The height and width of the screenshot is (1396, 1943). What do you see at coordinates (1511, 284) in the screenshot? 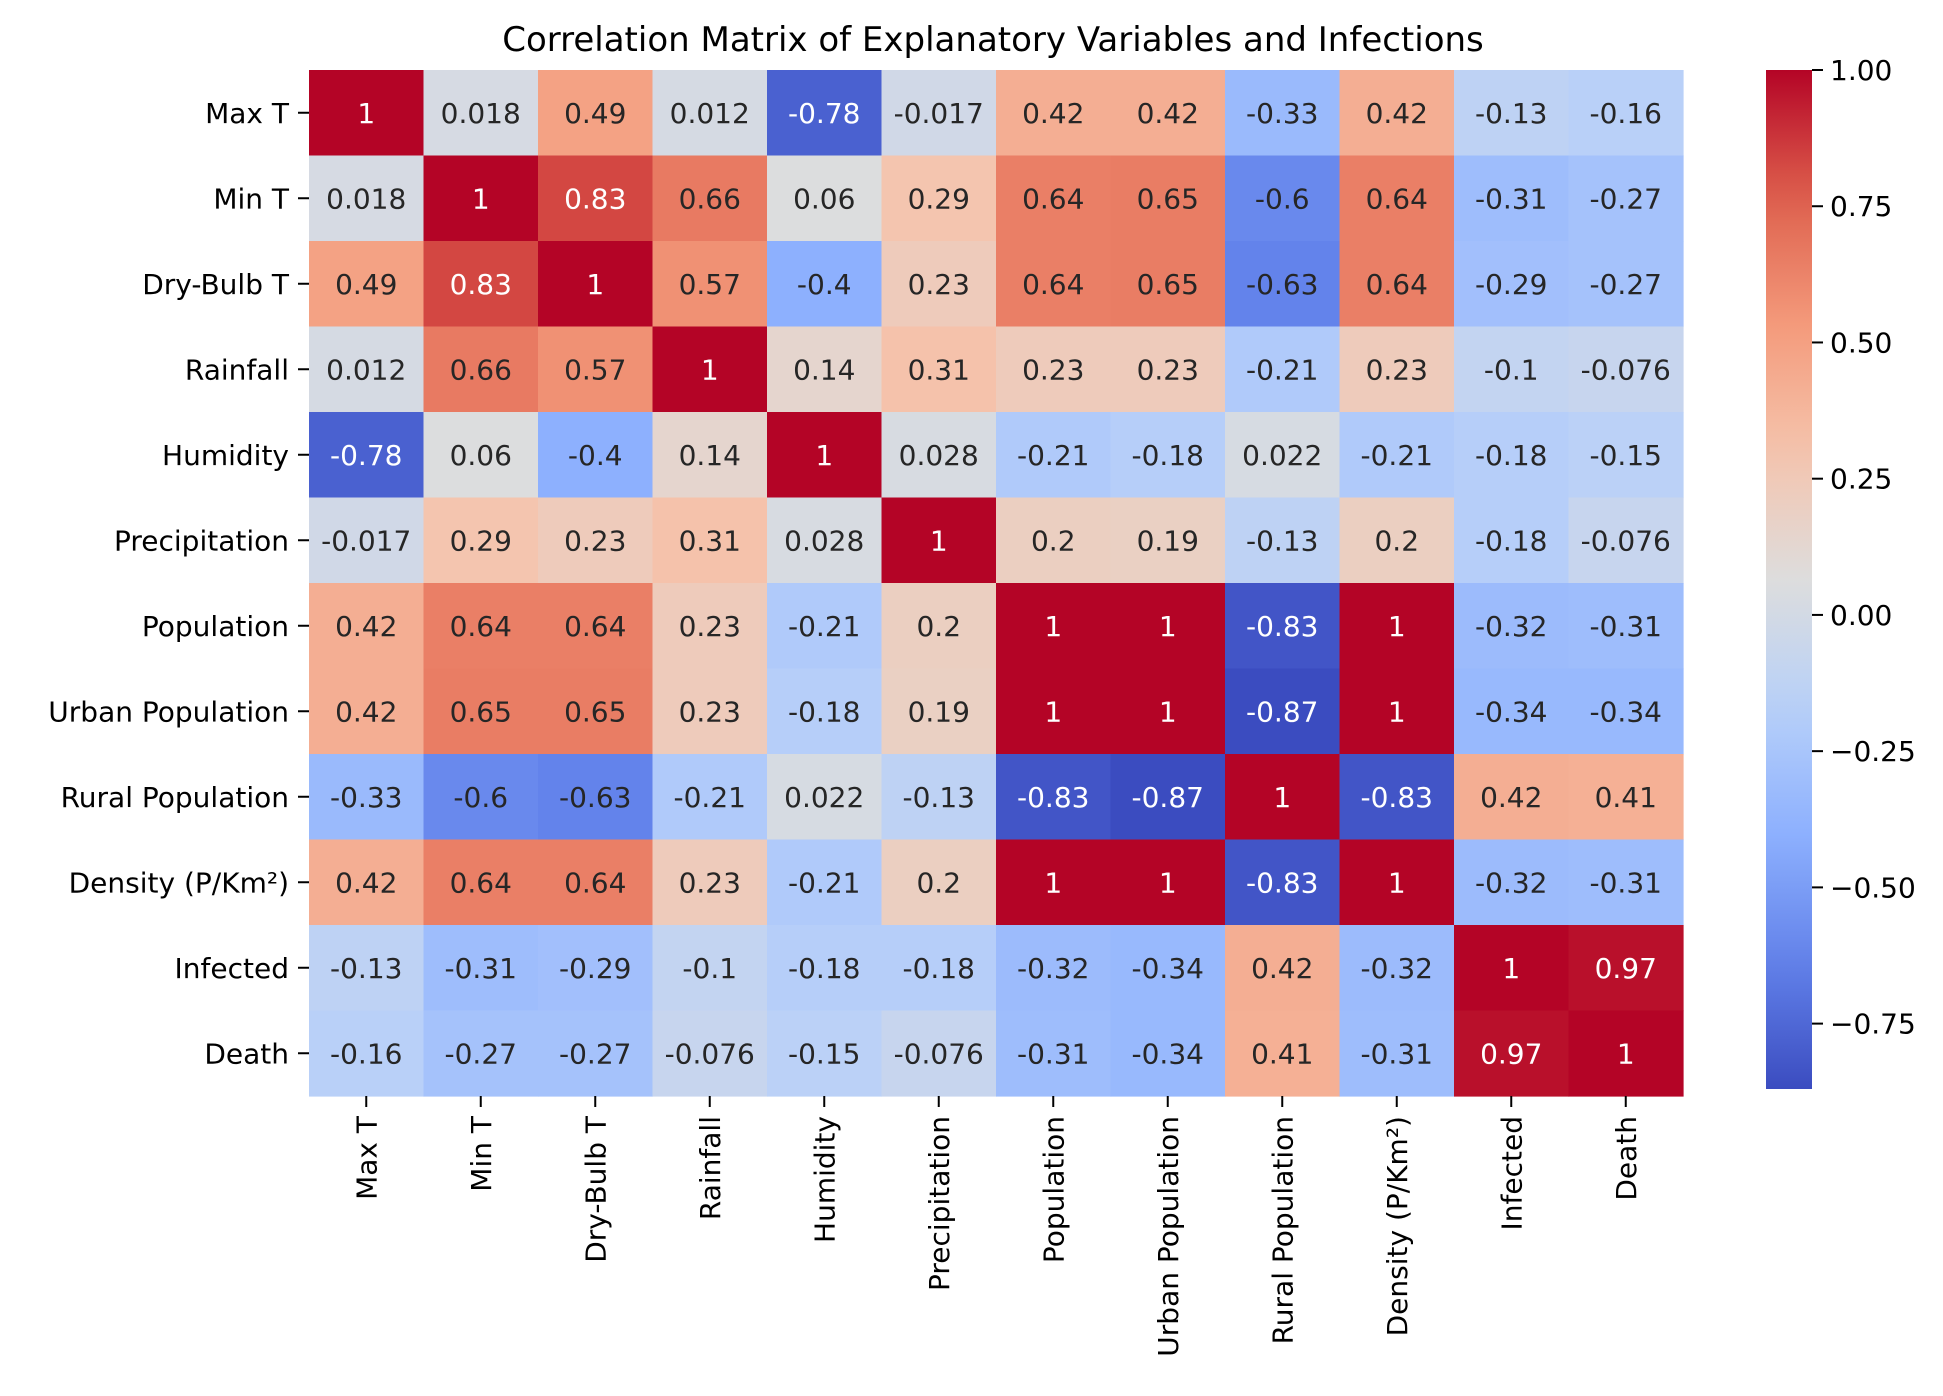
I see `cell-annotation: -0.29` at bounding box center [1511, 284].